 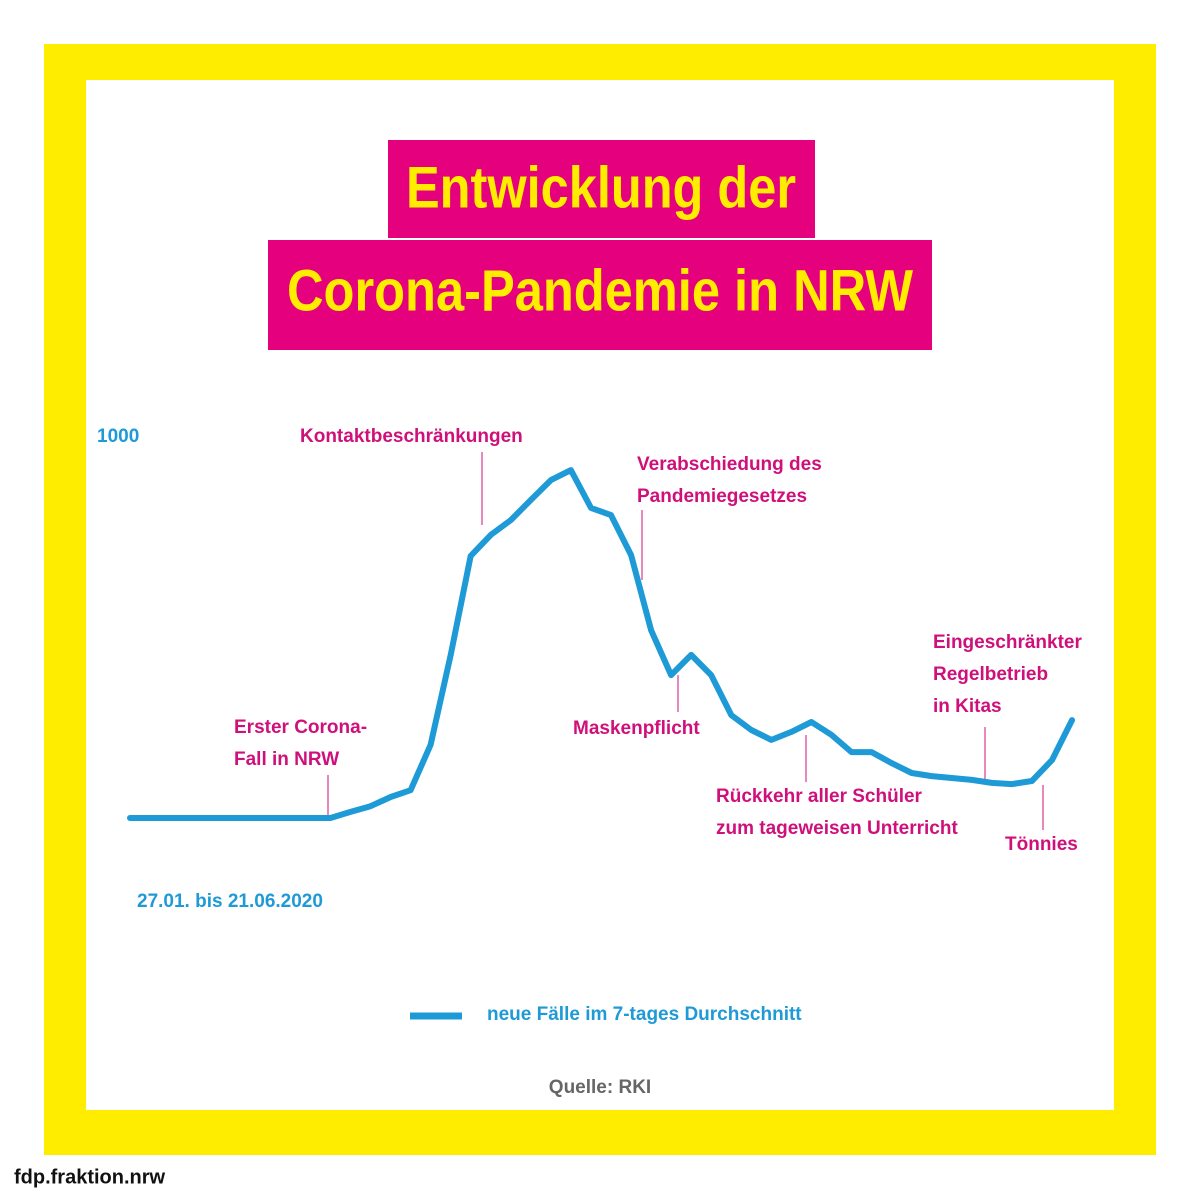 I want to click on x-axis-label: 27.01. bis 21.06.2020, so click(x=230, y=901).